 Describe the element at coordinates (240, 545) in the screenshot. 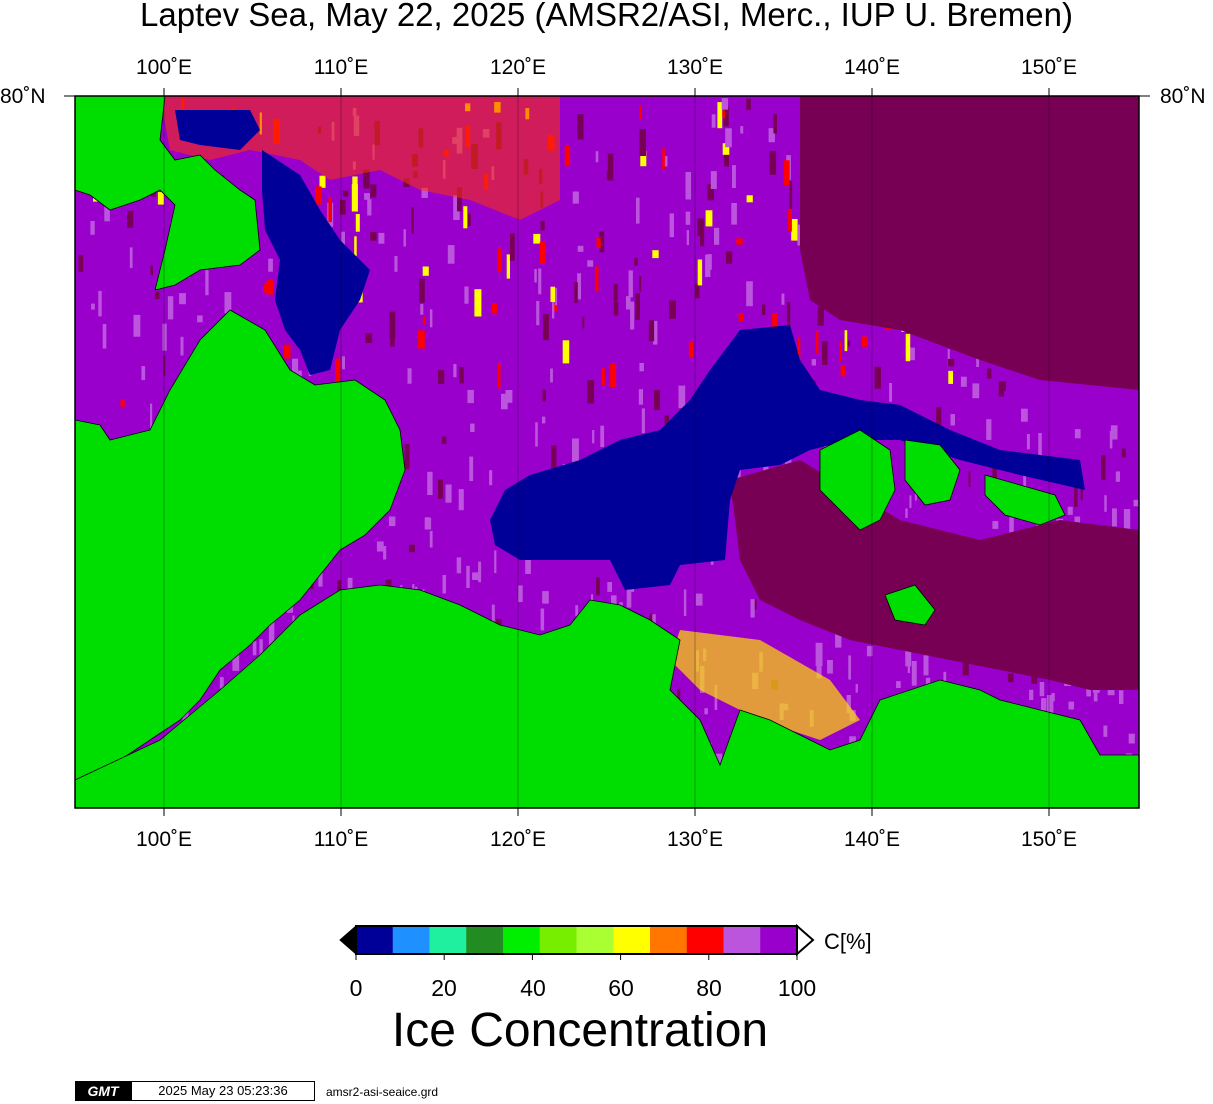

I see `taymyr-peninsula` at that location.